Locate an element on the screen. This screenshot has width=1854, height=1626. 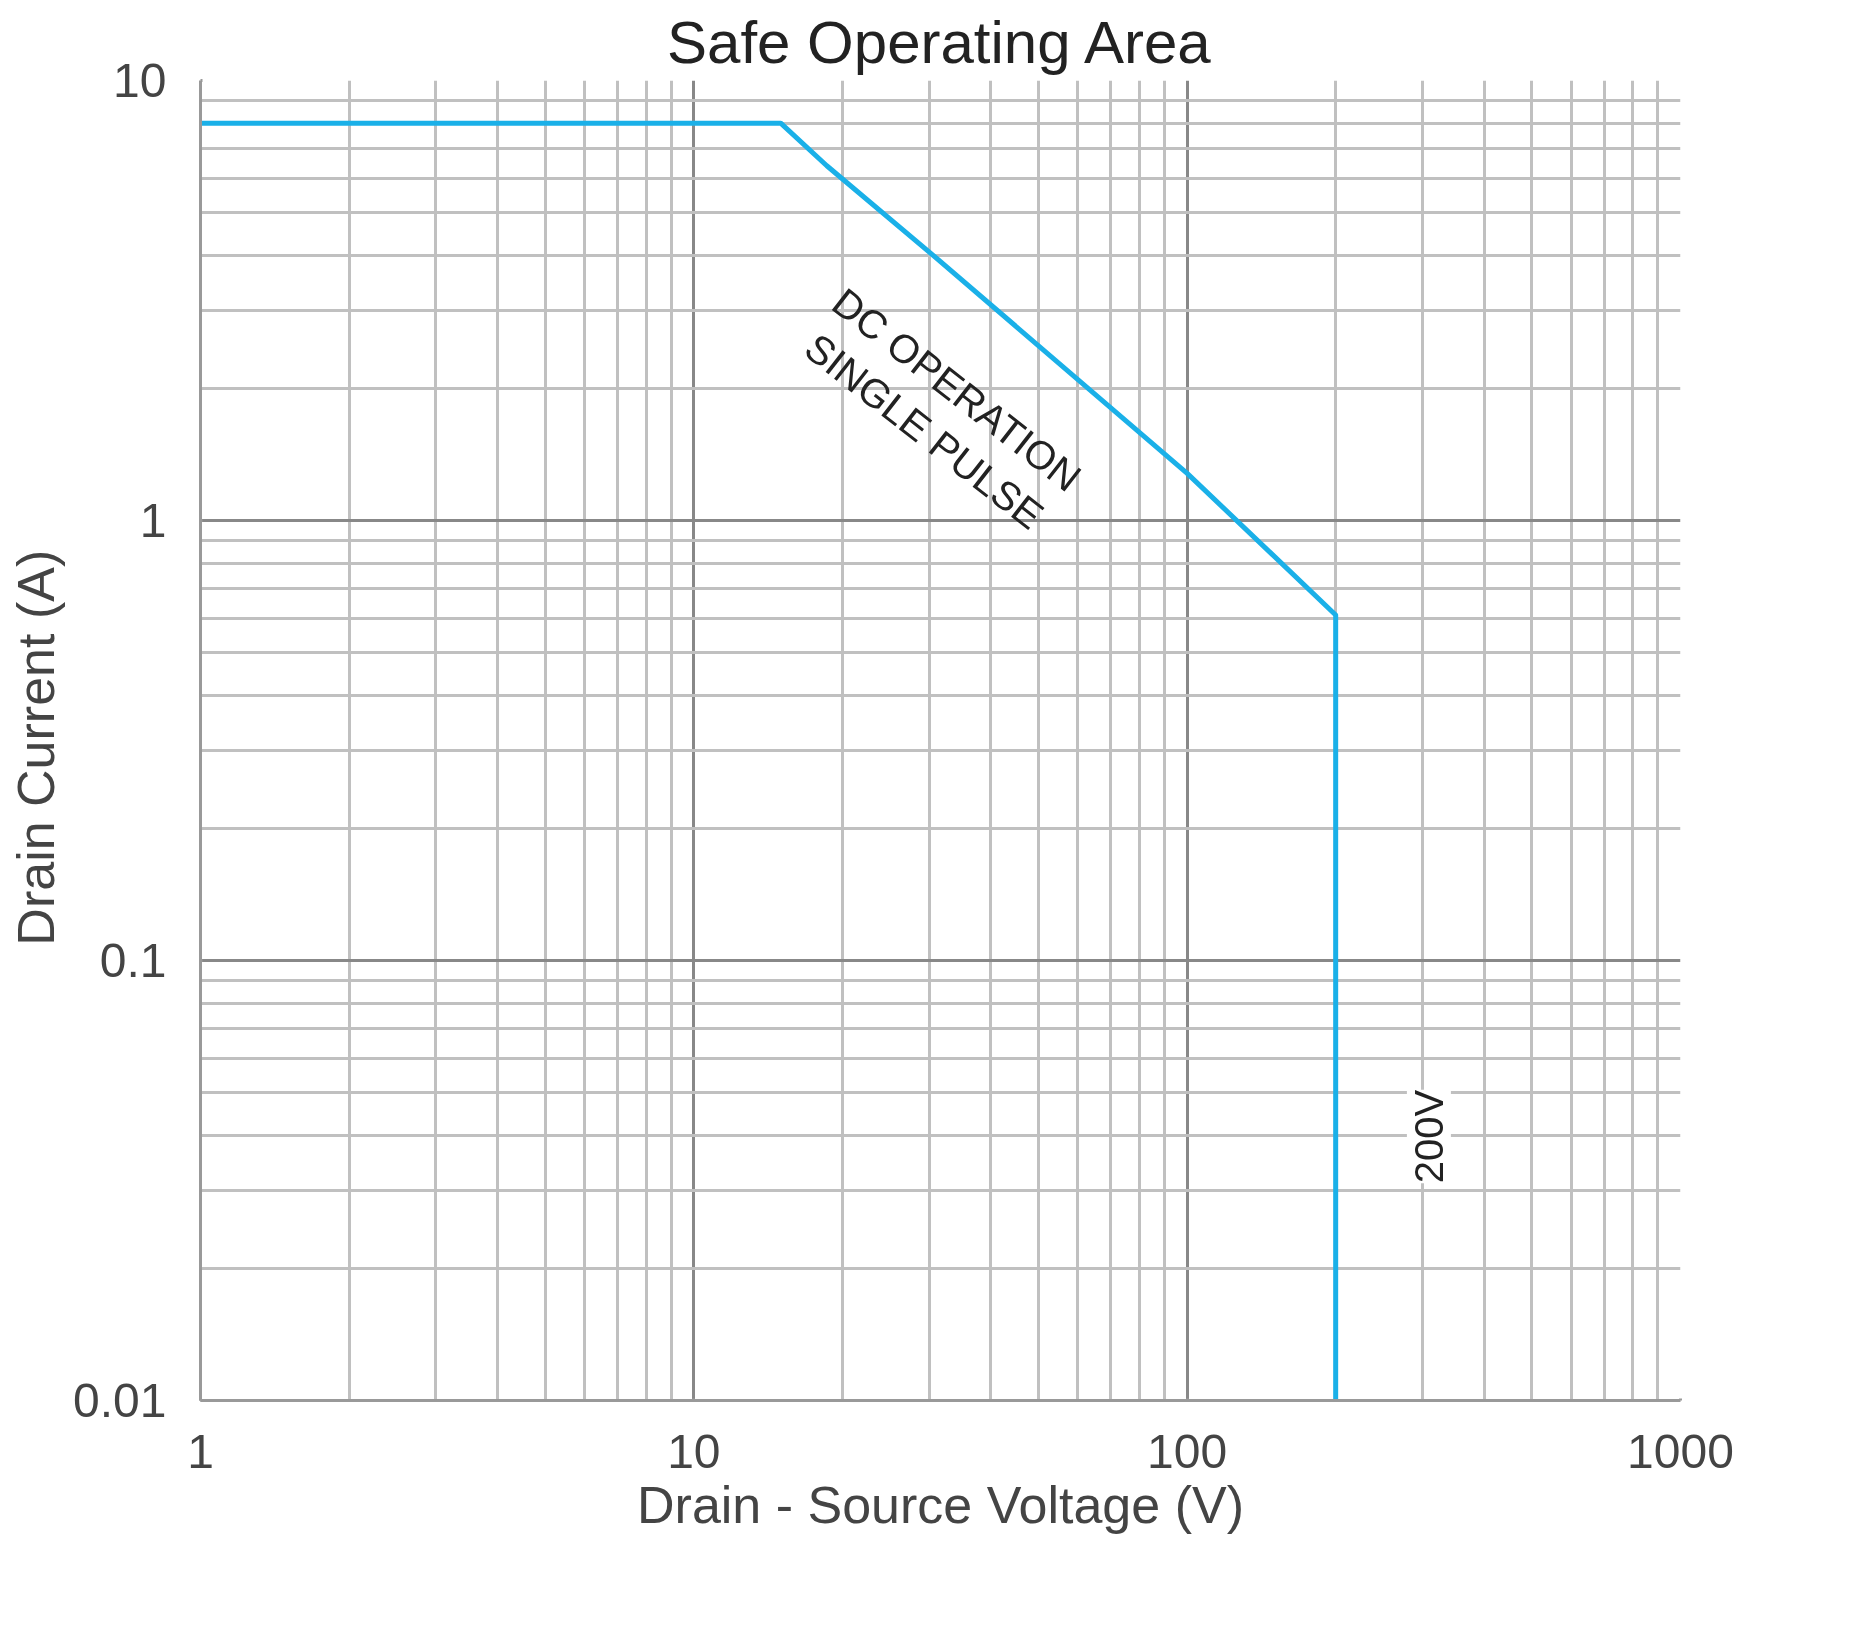
y-tick-label: 10 is located at coordinates (140, 80).